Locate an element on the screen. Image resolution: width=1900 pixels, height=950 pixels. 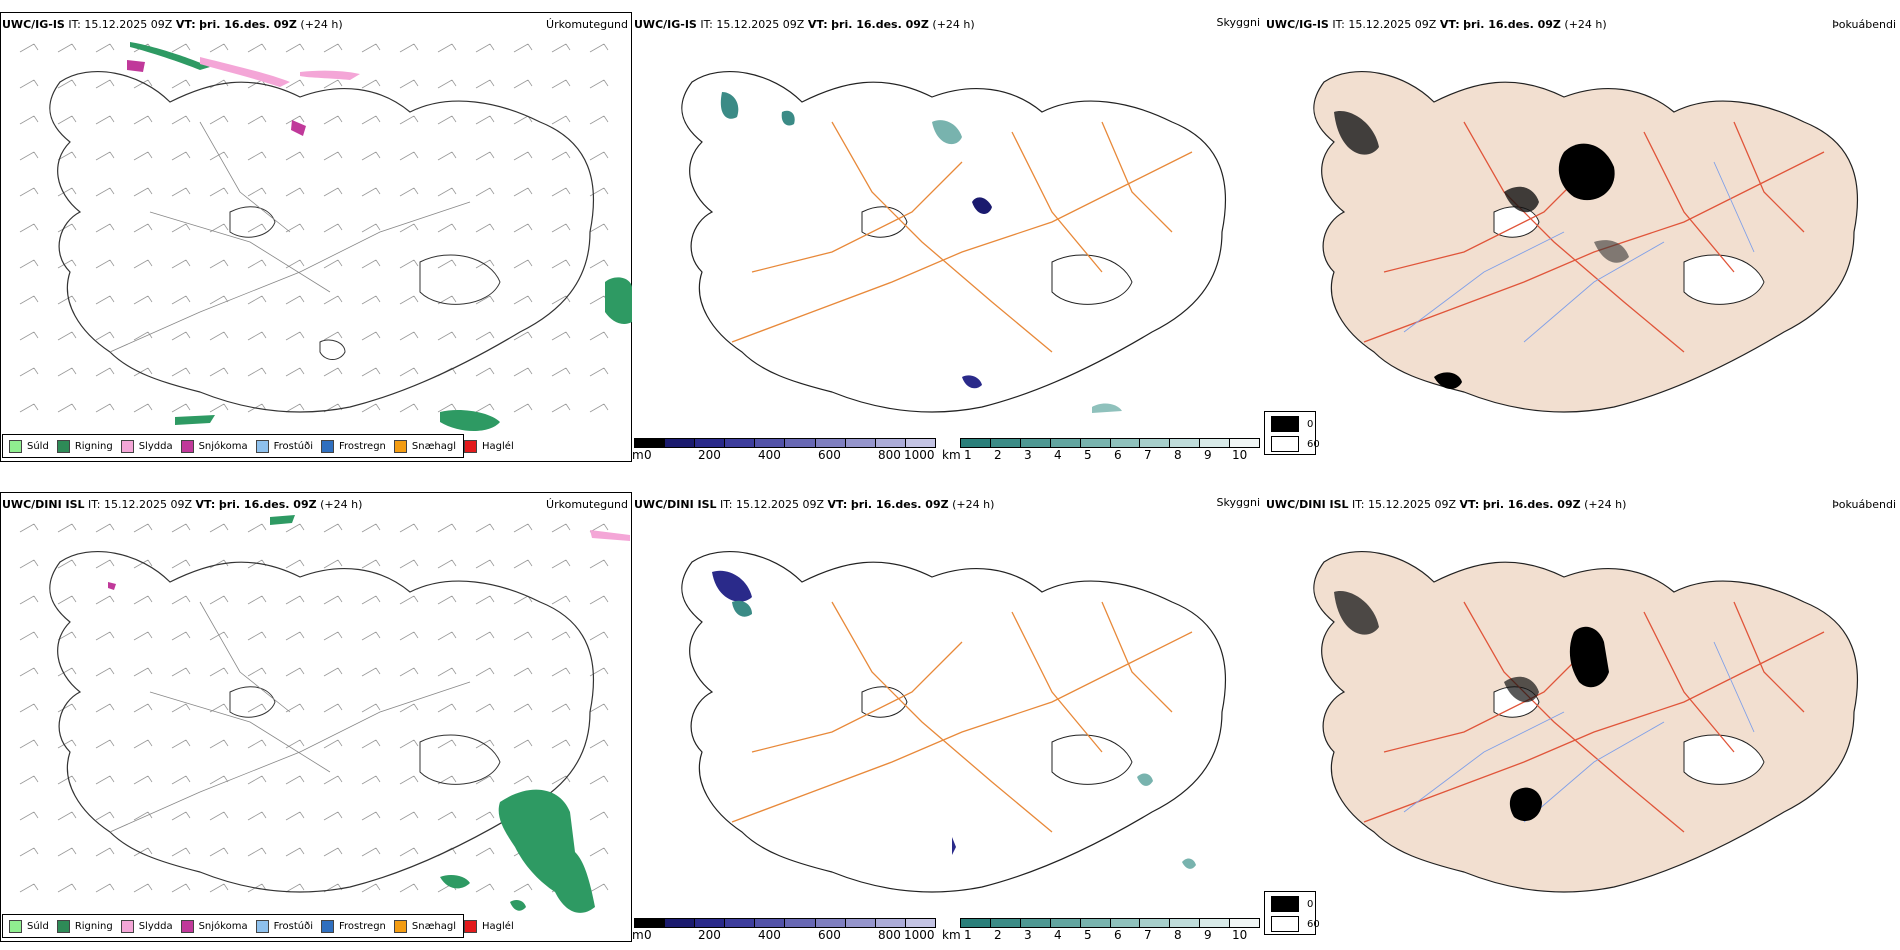
precip-legend-label: Frostúði is located at coordinates (293, 446).